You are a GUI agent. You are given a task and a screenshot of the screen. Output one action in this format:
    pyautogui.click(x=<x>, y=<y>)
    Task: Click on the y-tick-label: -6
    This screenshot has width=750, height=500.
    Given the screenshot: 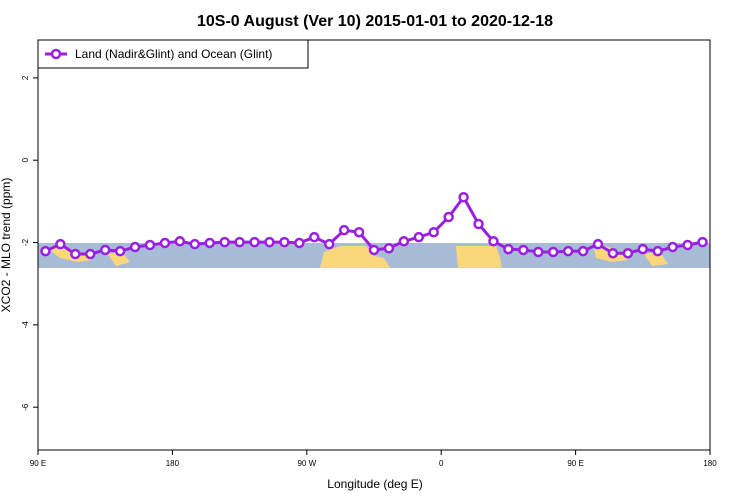 What is the action you would take?
    pyautogui.click(x=25, y=407)
    